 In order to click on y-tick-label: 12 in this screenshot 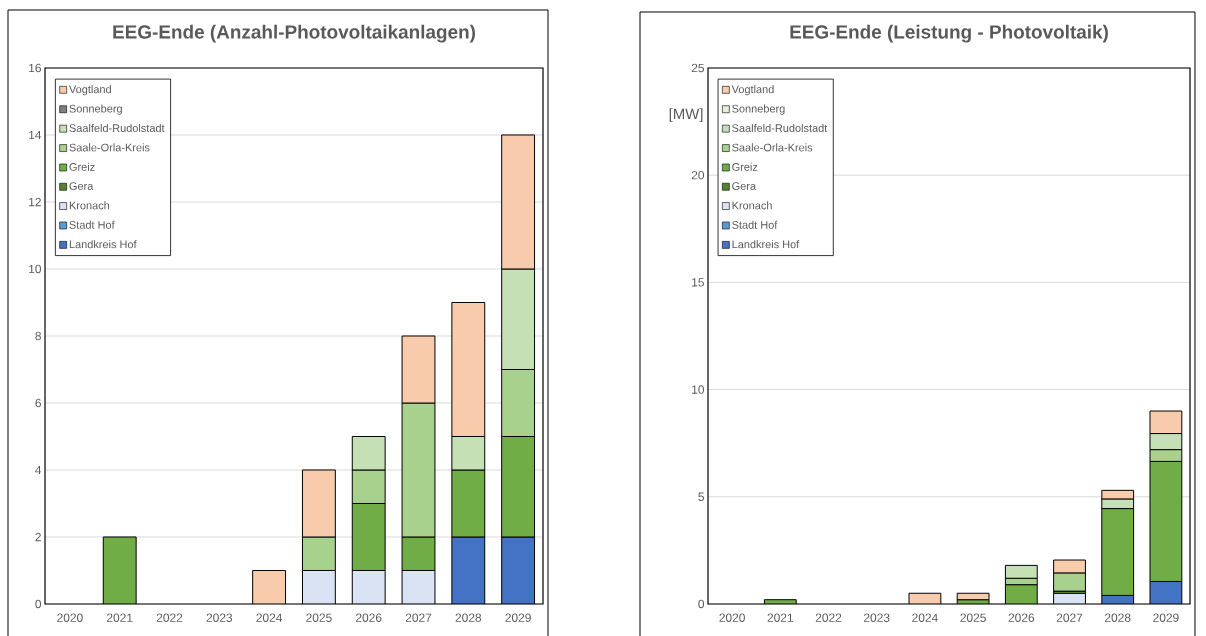, I will do `click(35, 202)`.